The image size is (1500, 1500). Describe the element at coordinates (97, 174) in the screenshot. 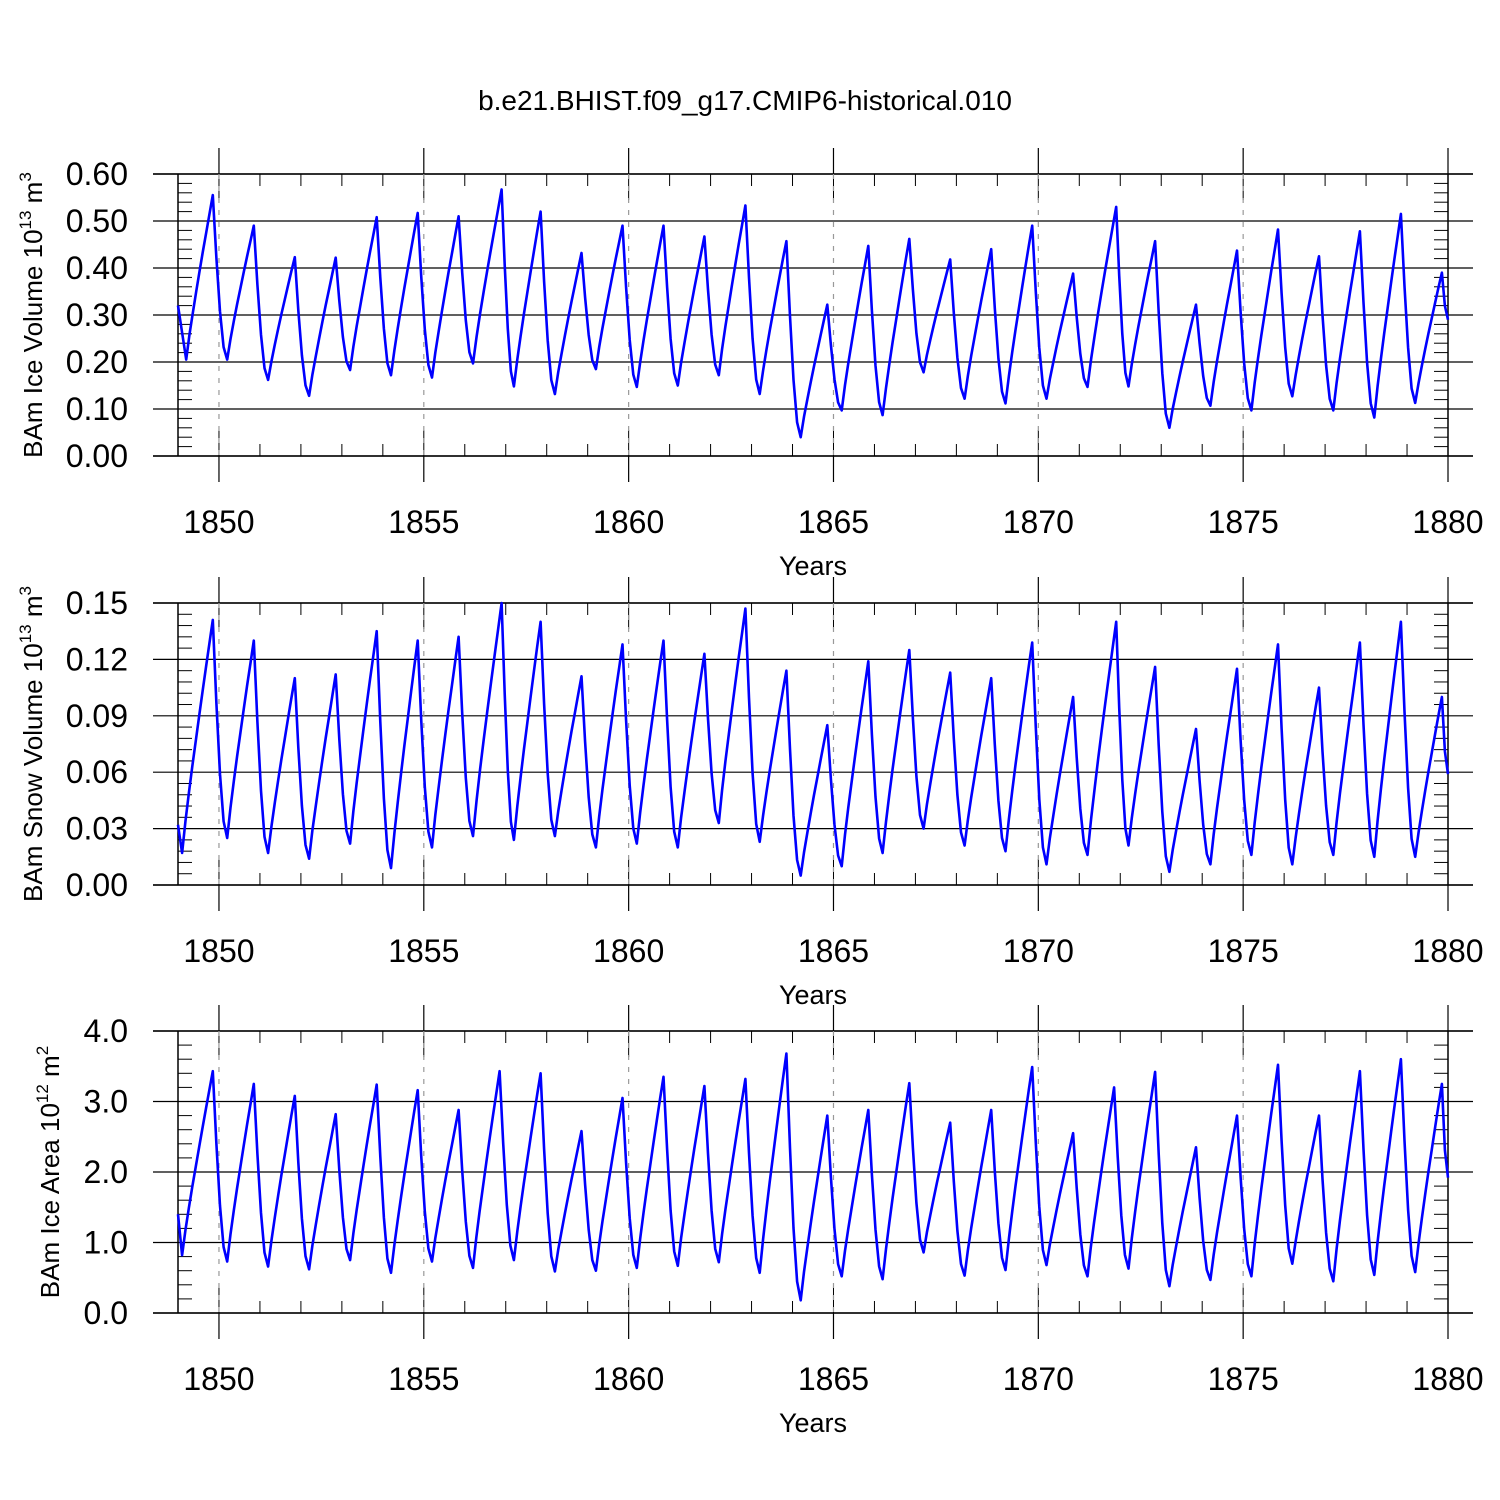

I see `y-tick-label: 0.60` at that location.